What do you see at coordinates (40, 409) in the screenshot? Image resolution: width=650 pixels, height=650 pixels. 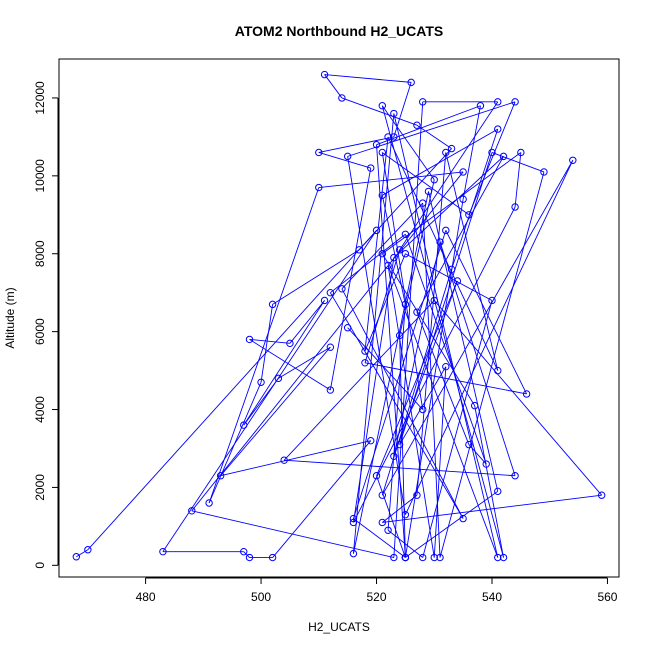 I see `y-tick-label: 4000` at bounding box center [40, 409].